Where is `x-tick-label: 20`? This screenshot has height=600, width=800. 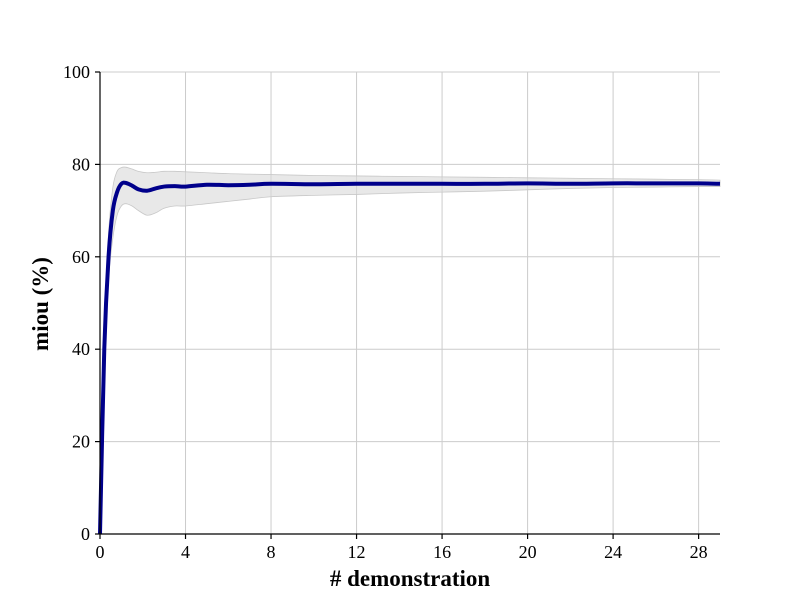 x-tick-label: 20 is located at coordinates (528, 552).